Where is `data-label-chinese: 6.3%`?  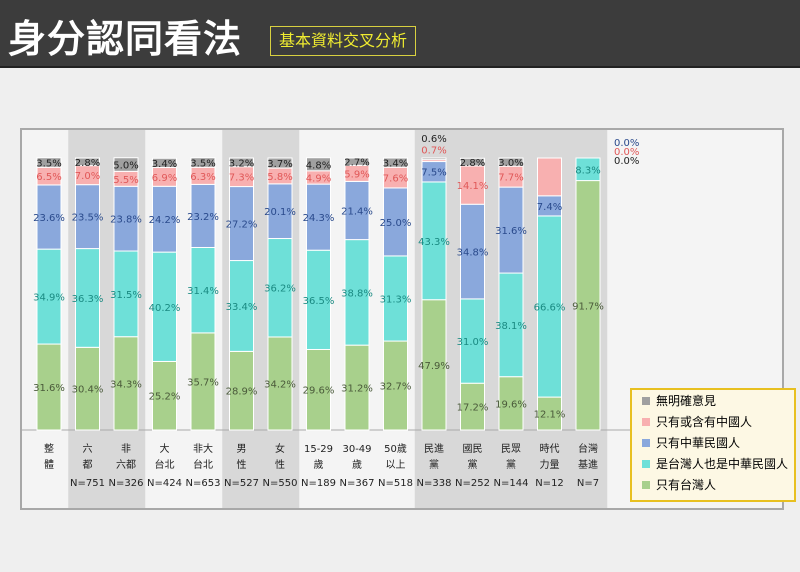
data-label-chinese: 6.3% is located at coordinates (202, 177).